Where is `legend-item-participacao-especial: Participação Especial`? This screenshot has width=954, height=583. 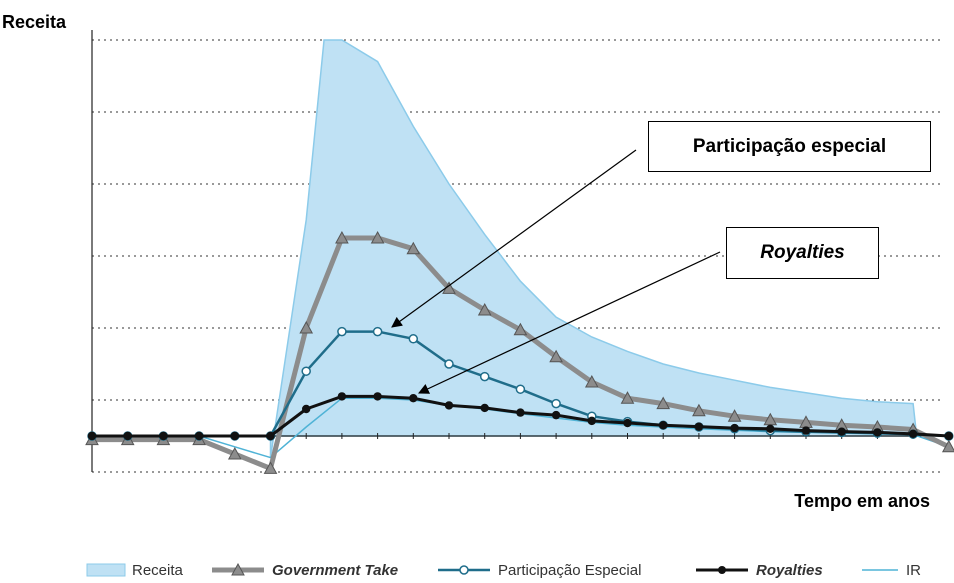 legend-item-participacao-especial: Participação Especial is located at coordinates (538, 570).